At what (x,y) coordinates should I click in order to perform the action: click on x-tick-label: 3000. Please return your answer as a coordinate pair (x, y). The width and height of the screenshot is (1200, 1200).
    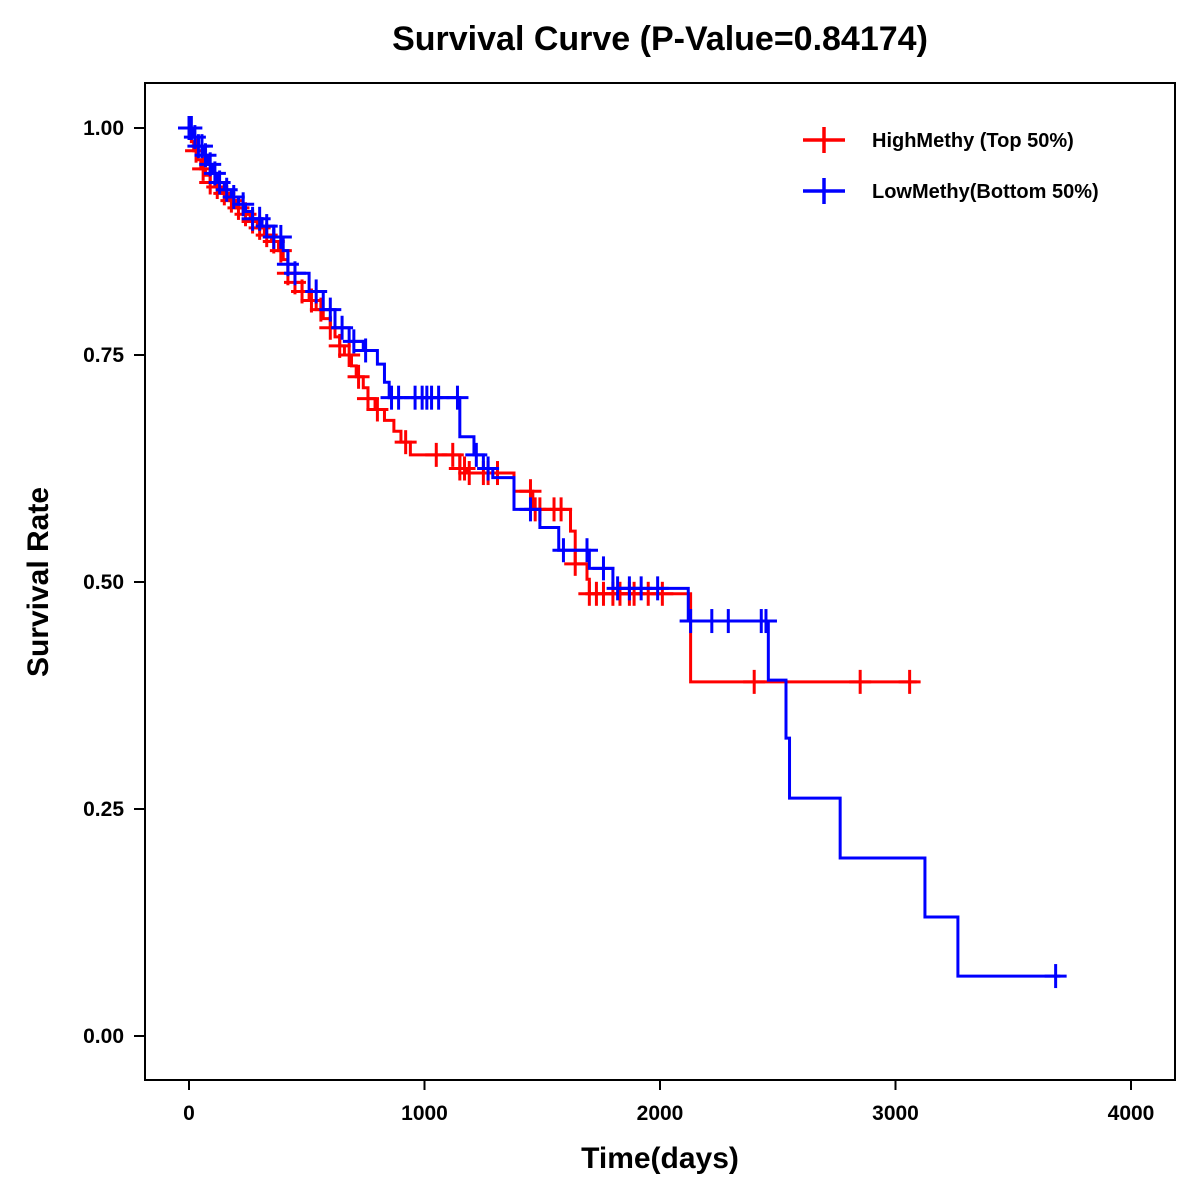
    Looking at the image, I should click on (895, 1113).